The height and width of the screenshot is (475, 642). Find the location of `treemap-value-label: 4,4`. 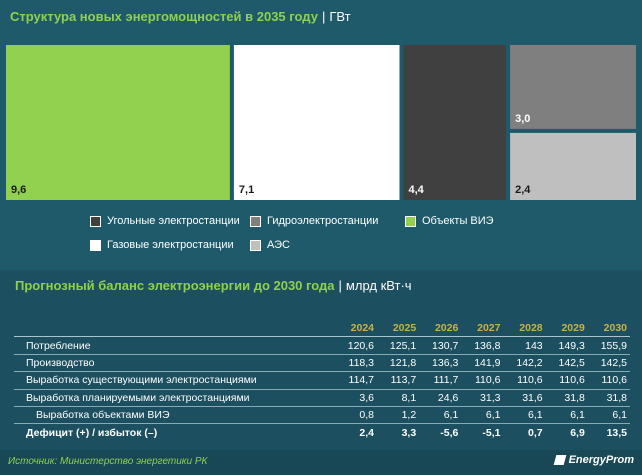

treemap-value-label: 4,4 is located at coordinates (417, 190).